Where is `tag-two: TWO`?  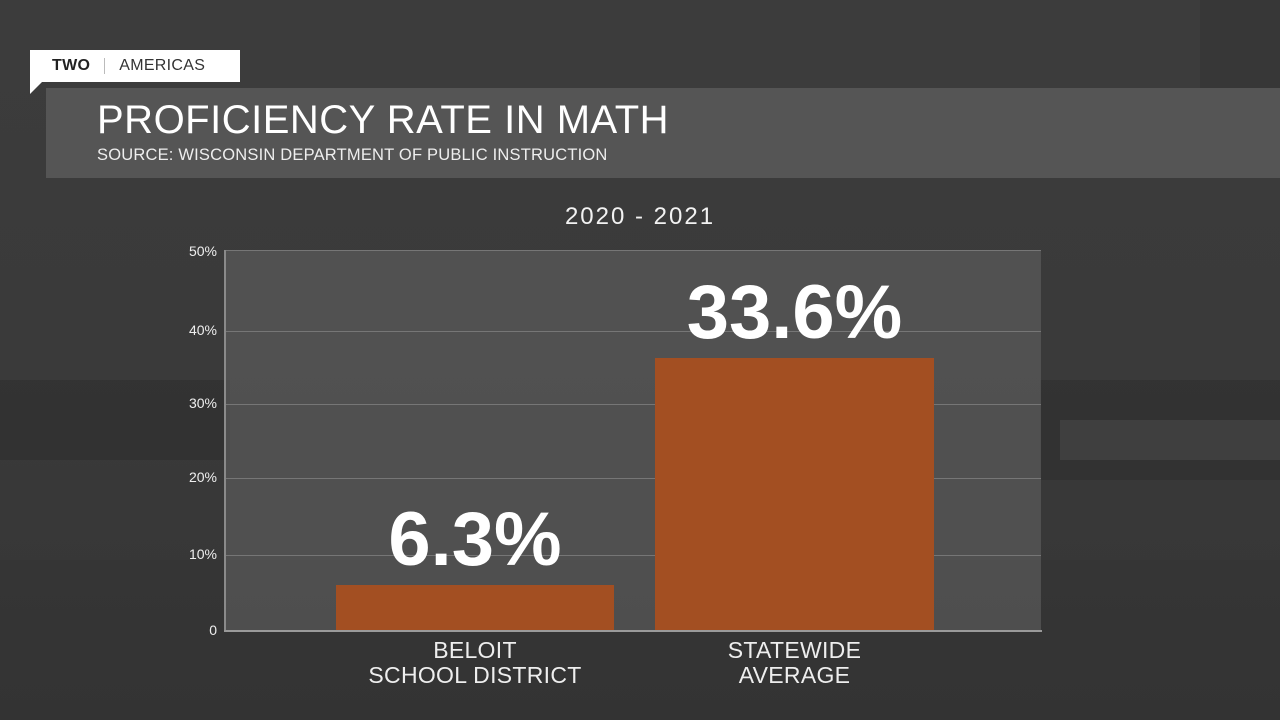
tag-two: TWO is located at coordinates (71, 65).